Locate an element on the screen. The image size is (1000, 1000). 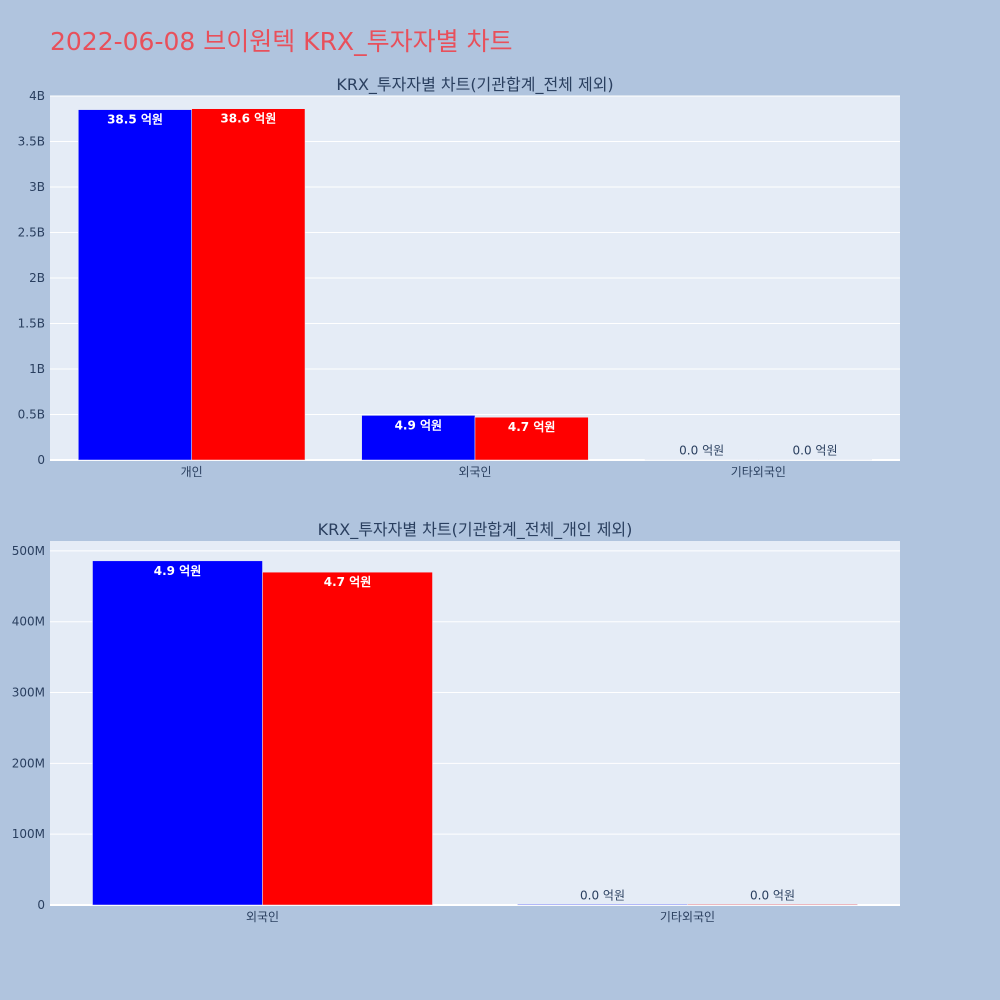
chart2-ytick-label: 400M is located at coordinates (28, 622).